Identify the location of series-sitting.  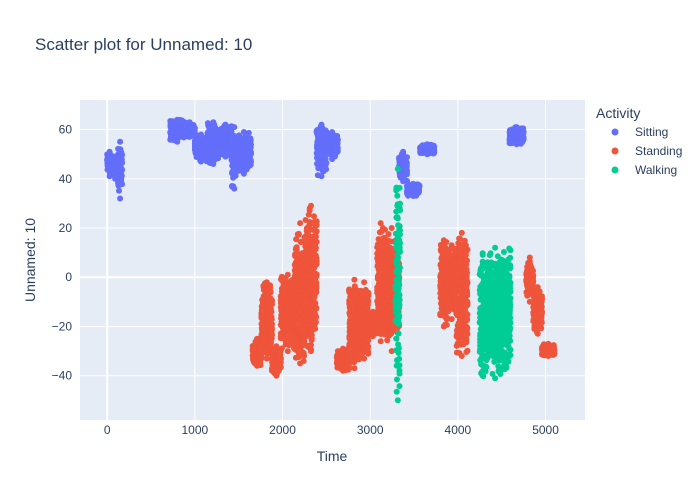
(315, 159).